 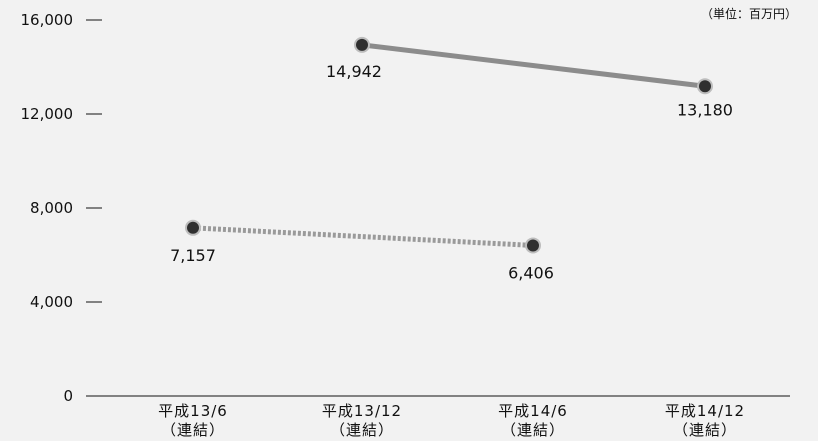 I want to click on y-tick-label: 0, so click(x=68, y=396).